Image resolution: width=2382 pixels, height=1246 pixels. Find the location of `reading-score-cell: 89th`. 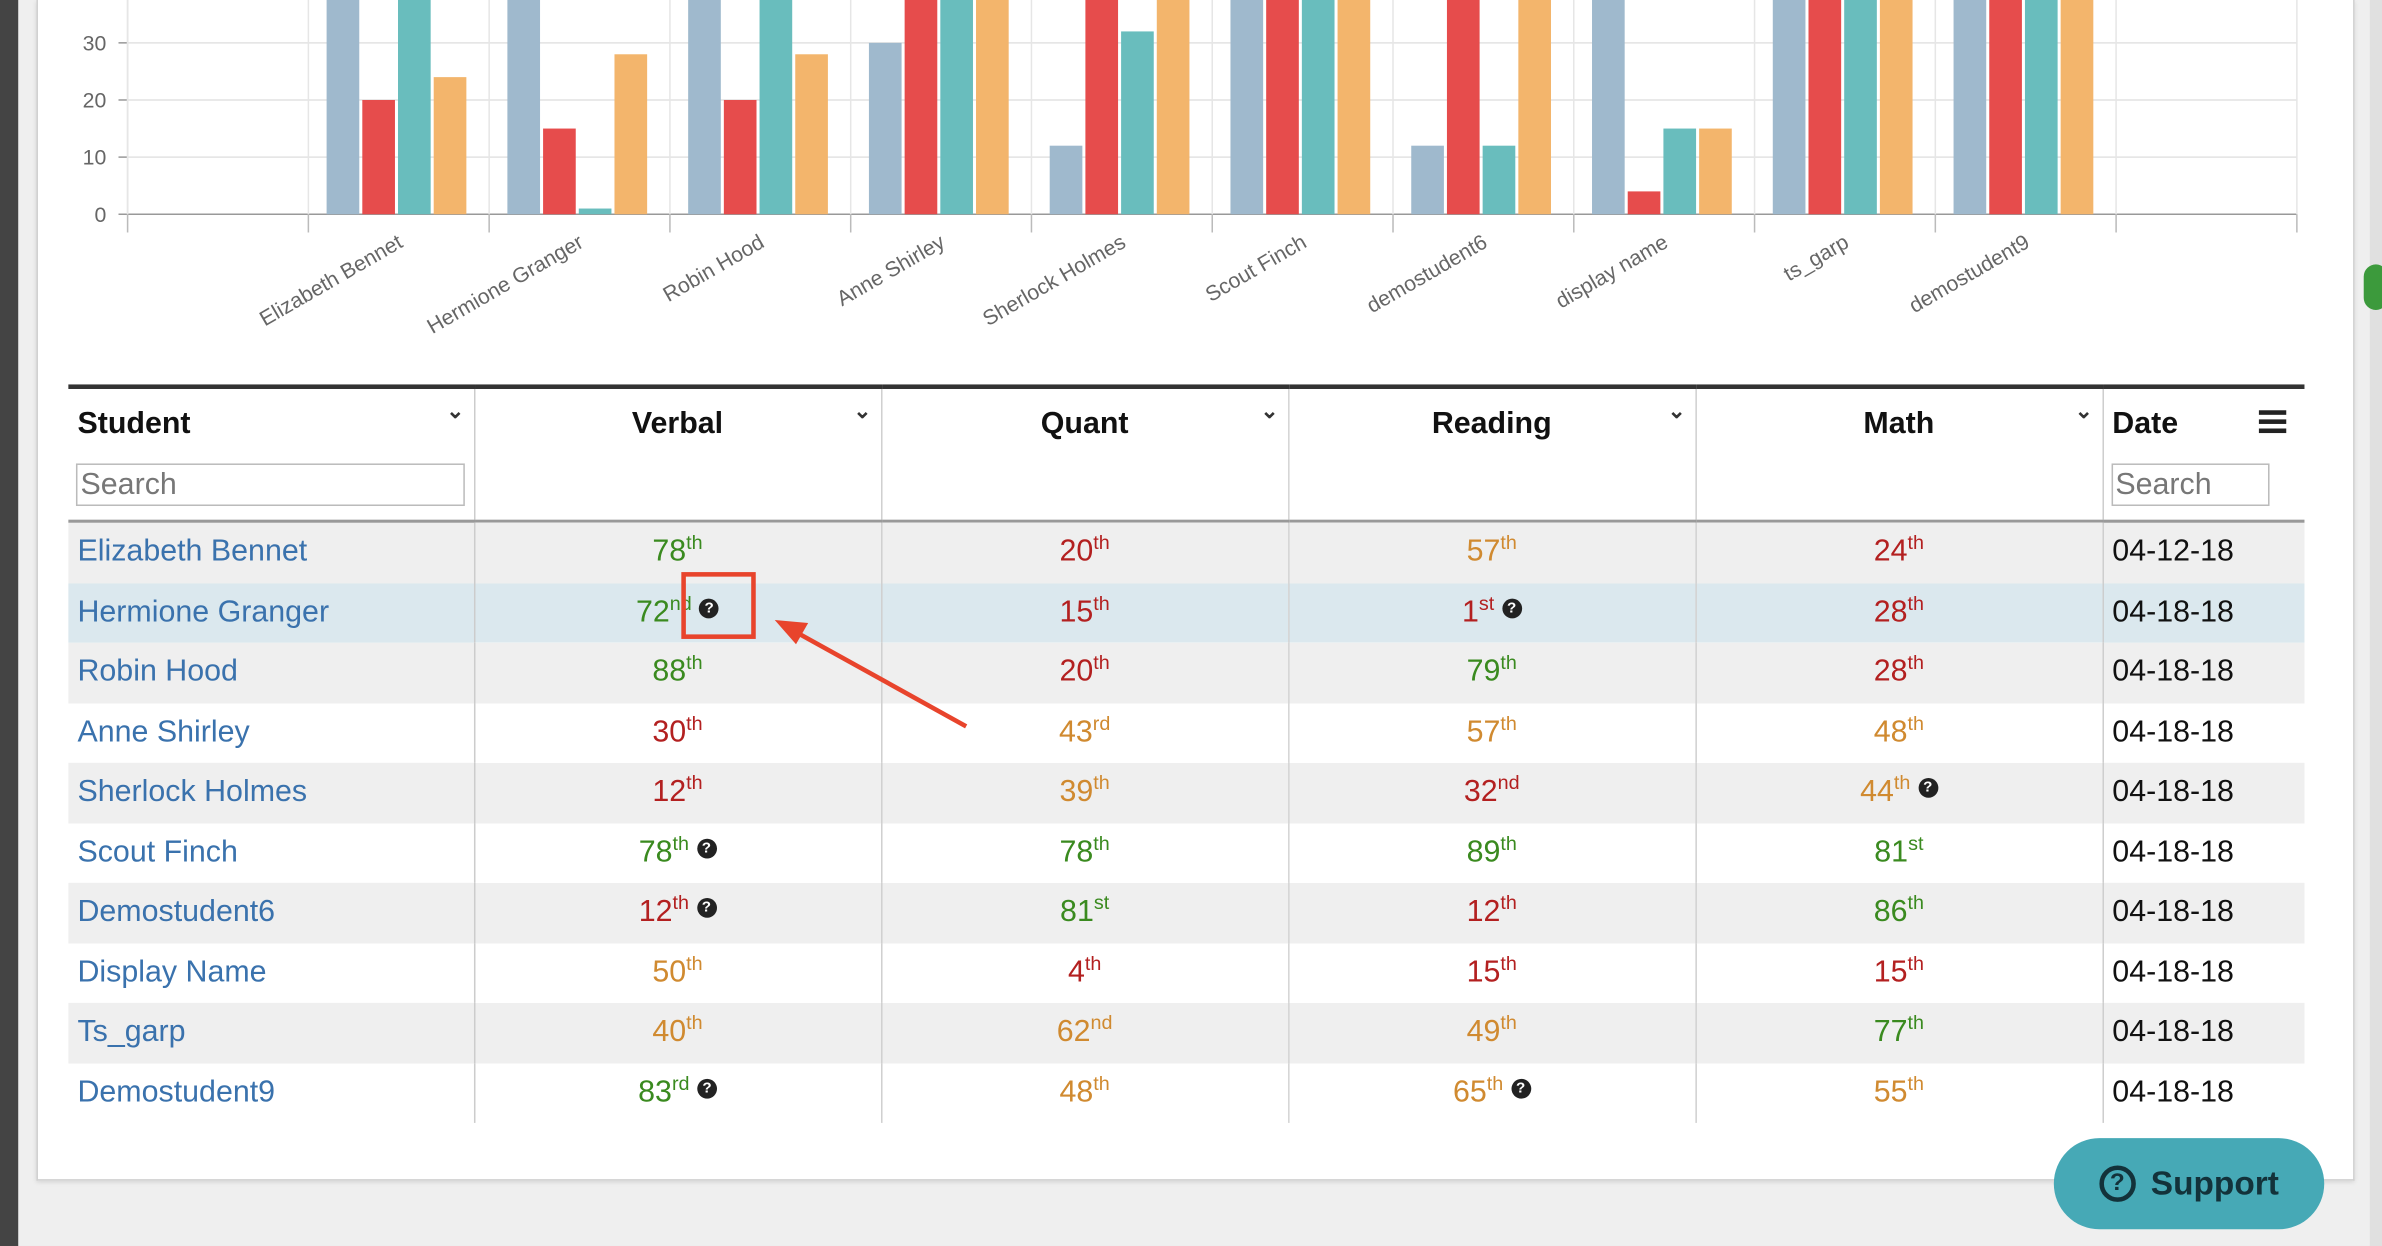

reading-score-cell: 89th is located at coordinates (1492, 852).